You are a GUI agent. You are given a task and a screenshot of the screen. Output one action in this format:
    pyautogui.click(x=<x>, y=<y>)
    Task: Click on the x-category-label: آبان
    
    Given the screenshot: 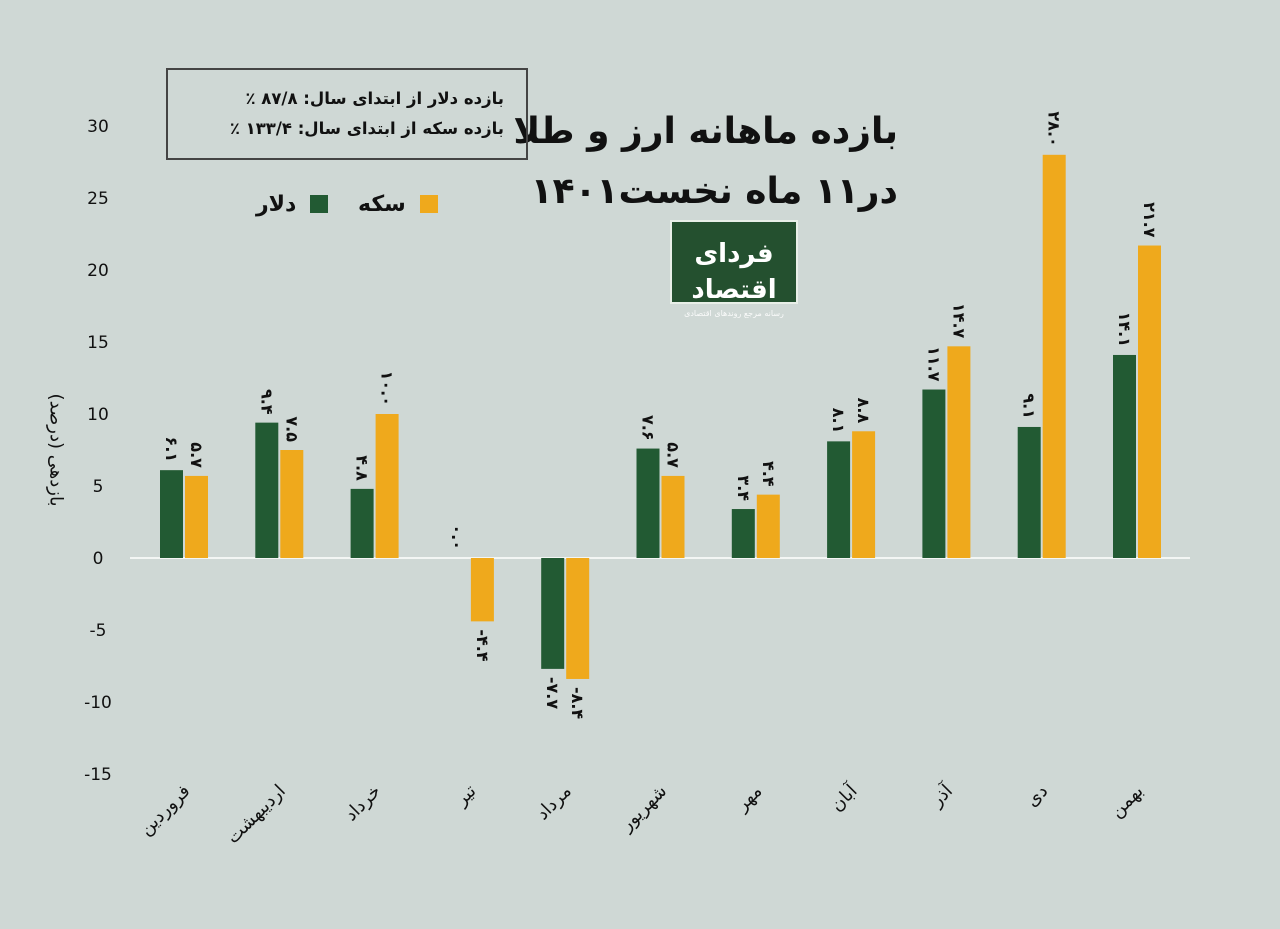 What is the action you would take?
    pyautogui.click(x=843, y=797)
    